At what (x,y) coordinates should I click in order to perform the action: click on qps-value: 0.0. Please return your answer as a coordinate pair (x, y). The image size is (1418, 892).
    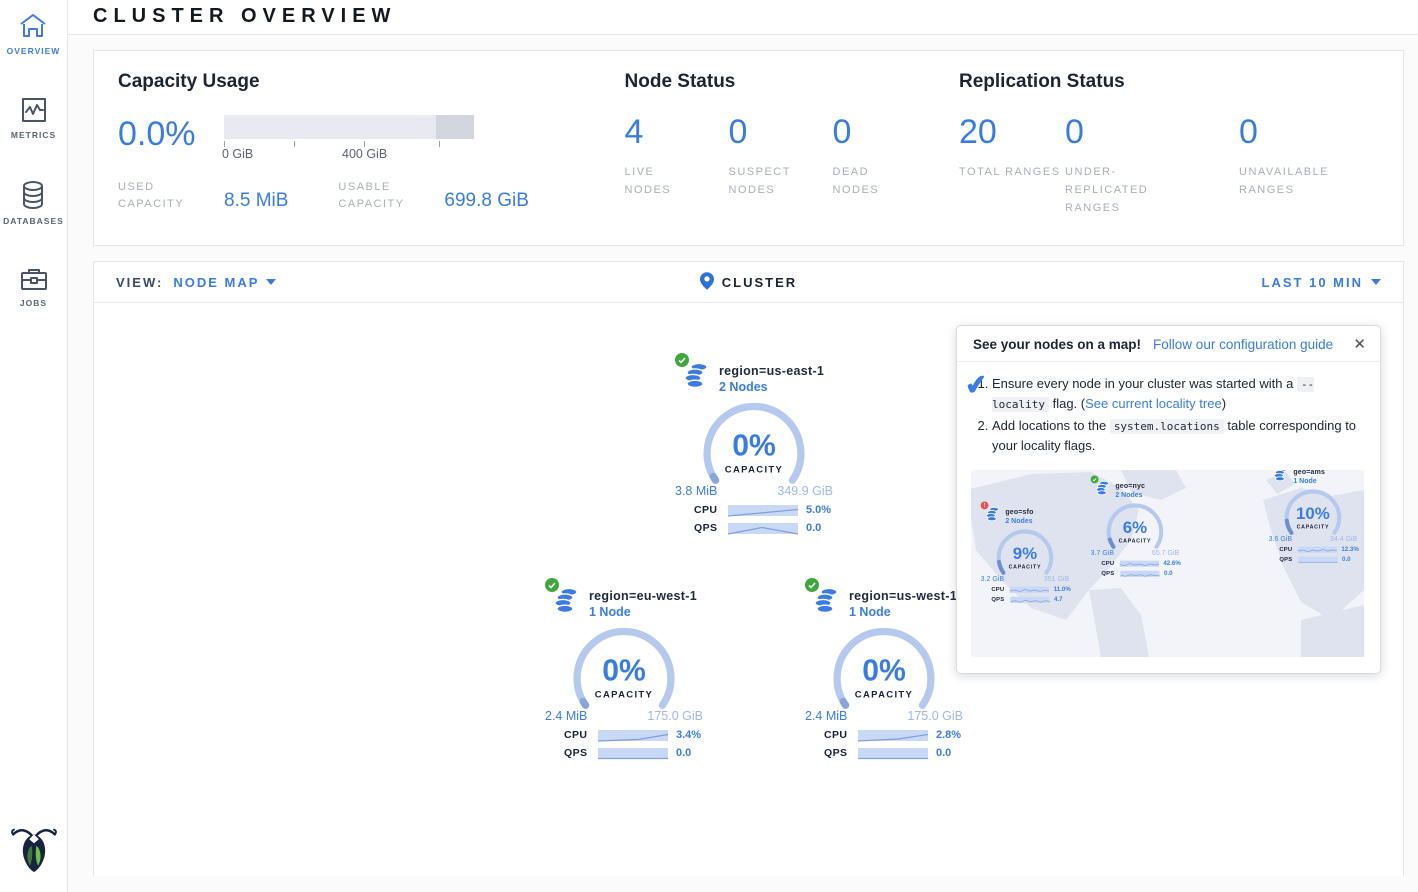
    Looking at the image, I should click on (684, 753).